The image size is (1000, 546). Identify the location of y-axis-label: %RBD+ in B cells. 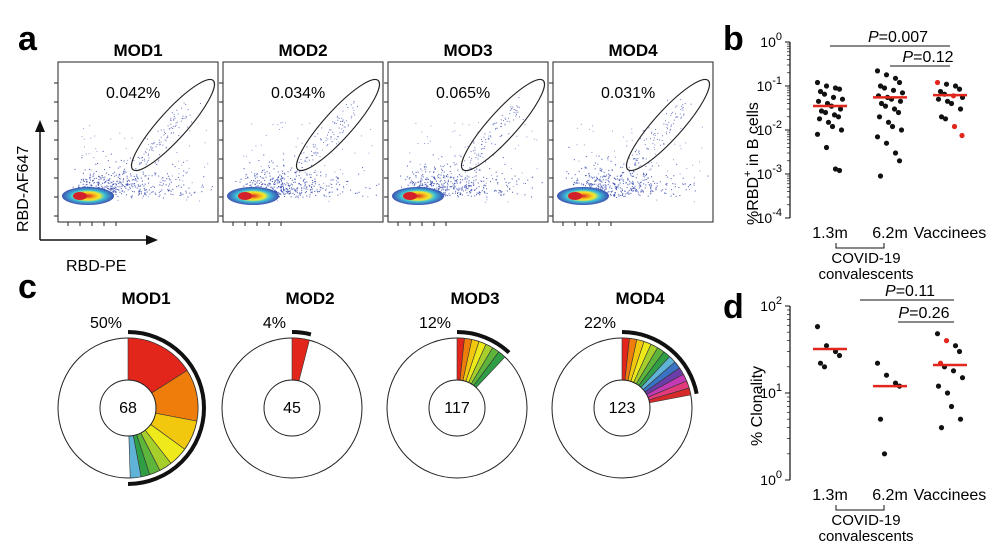
(752, 163).